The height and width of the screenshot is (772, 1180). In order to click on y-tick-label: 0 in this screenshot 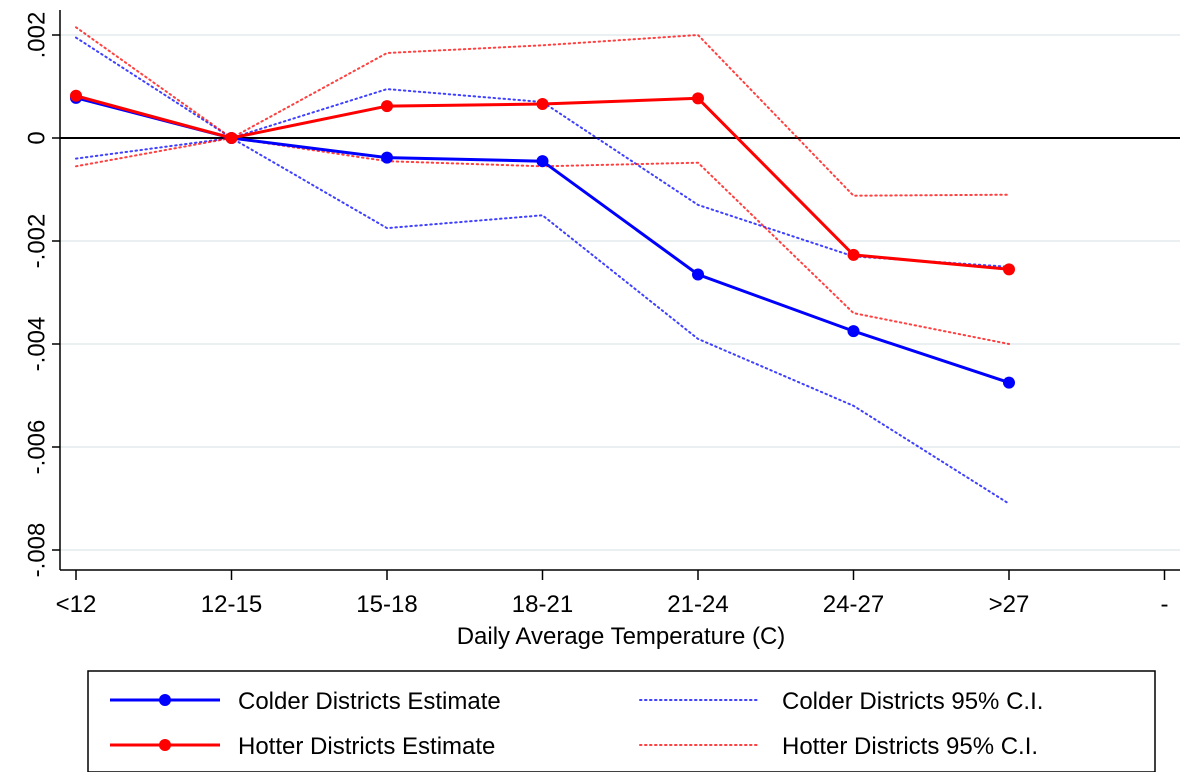, I will do `click(36, 137)`.